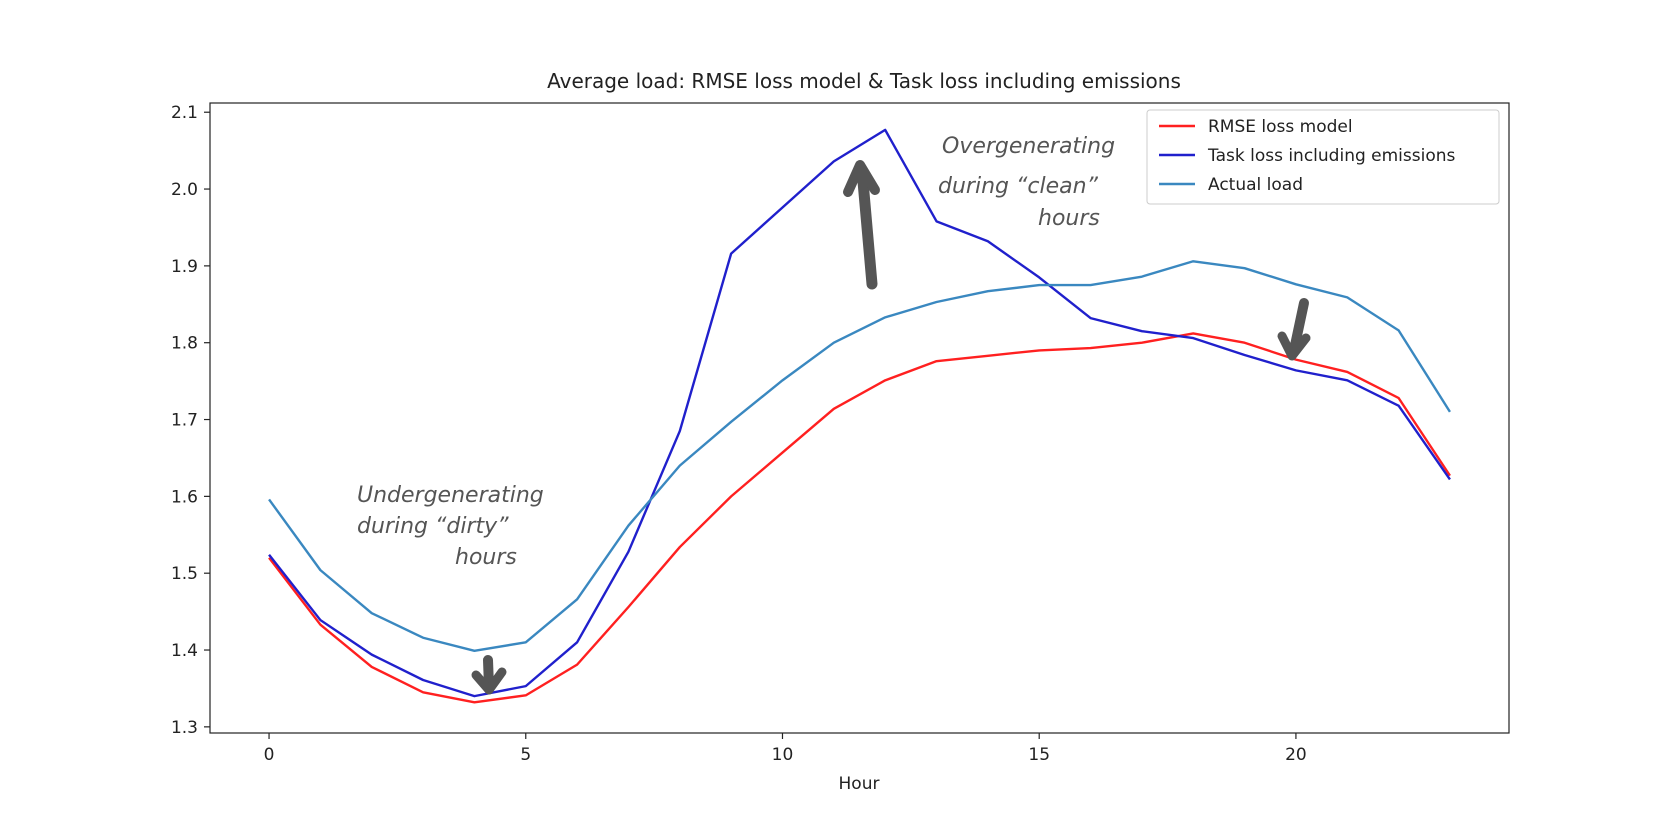 This screenshot has height=834, width=1668. I want to click on x-axis: 0 5 10 15 20, so click(785, 749).